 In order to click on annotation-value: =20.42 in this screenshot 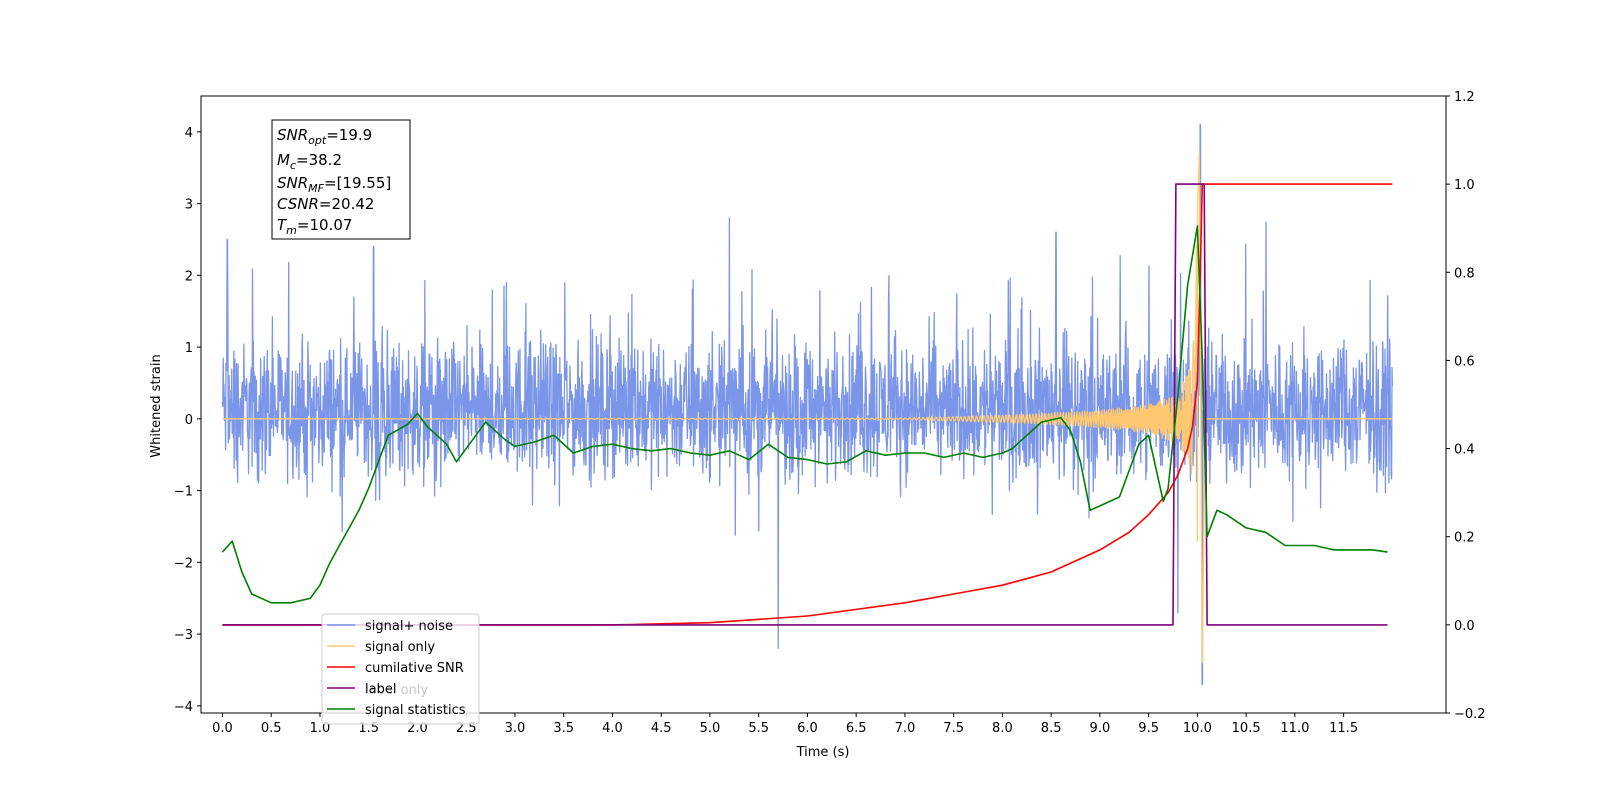, I will do `click(347, 204)`.